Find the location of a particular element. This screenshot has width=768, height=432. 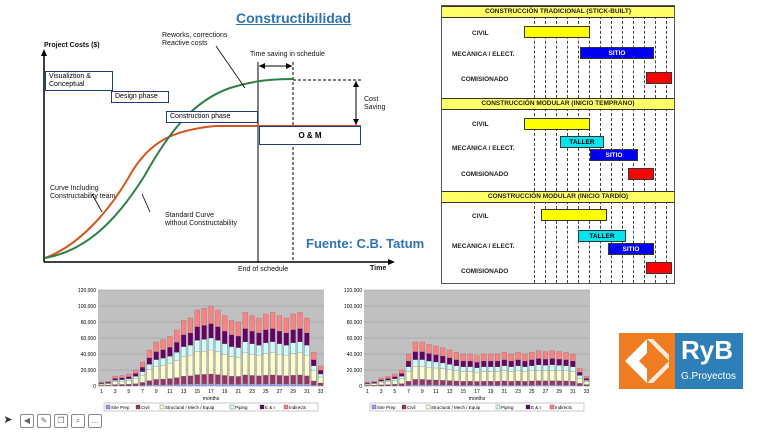

zoom-icon: ⌕ is located at coordinates (78, 421).